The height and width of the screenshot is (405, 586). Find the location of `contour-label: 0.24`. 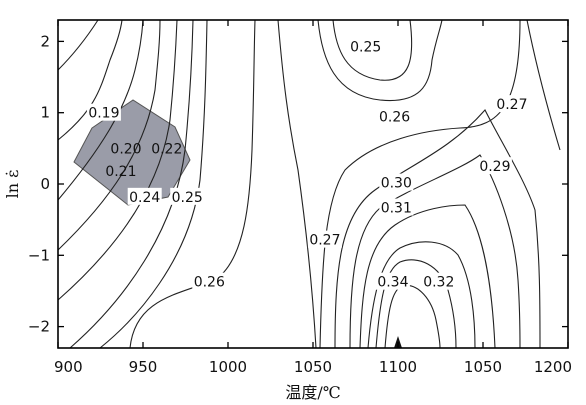

contour-label: 0.24 is located at coordinates (144, 196).